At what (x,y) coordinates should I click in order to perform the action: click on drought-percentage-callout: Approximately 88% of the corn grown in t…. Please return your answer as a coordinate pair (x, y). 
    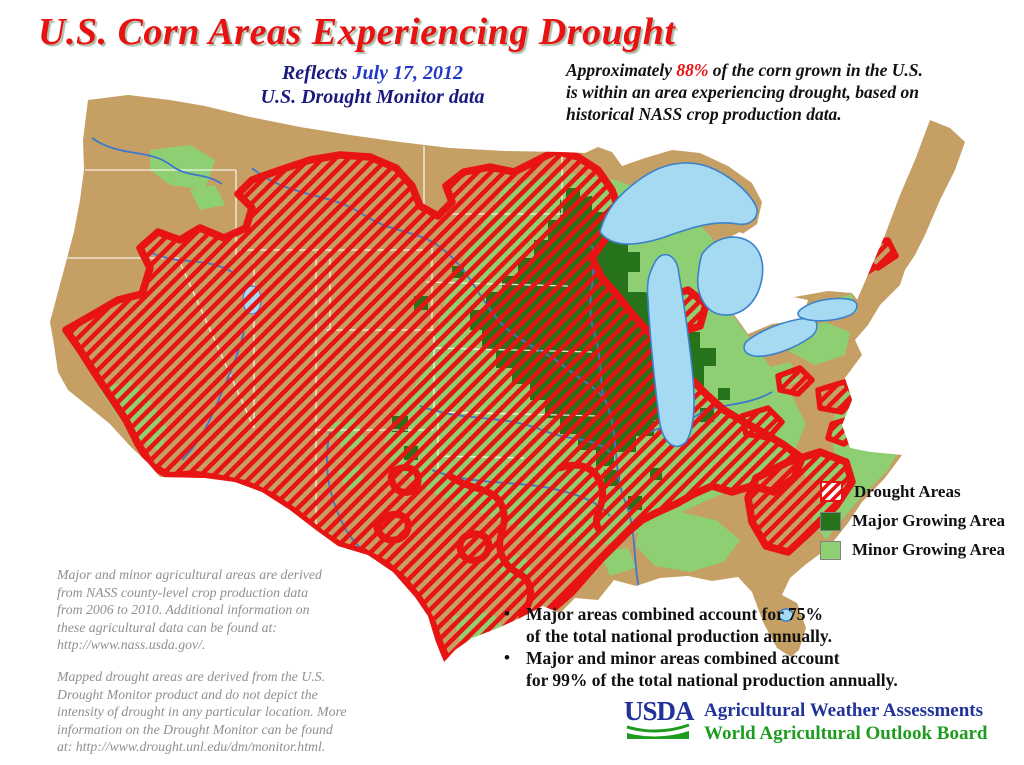
    Looking at the image, I should click on (761, 92).